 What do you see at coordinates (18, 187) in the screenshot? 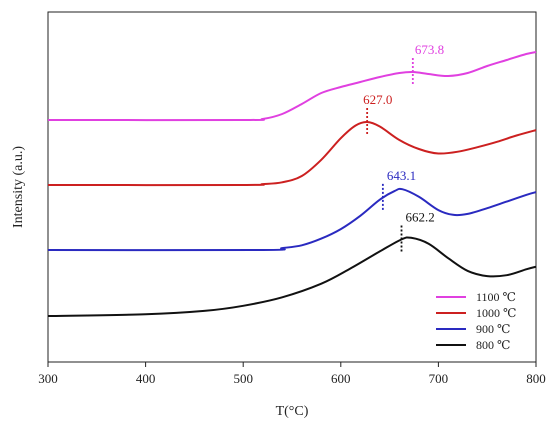
I see `y-axis-title: Intensity (a.u.)` at bounding box center [18, 187].